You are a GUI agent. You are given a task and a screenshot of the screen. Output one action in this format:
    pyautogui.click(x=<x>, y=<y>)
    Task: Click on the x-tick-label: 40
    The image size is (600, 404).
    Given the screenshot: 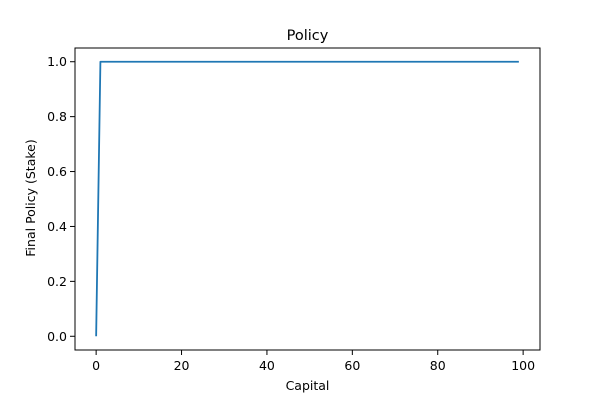 What is the action you would take?
    pyautogui.click(x=267, y=365)
    